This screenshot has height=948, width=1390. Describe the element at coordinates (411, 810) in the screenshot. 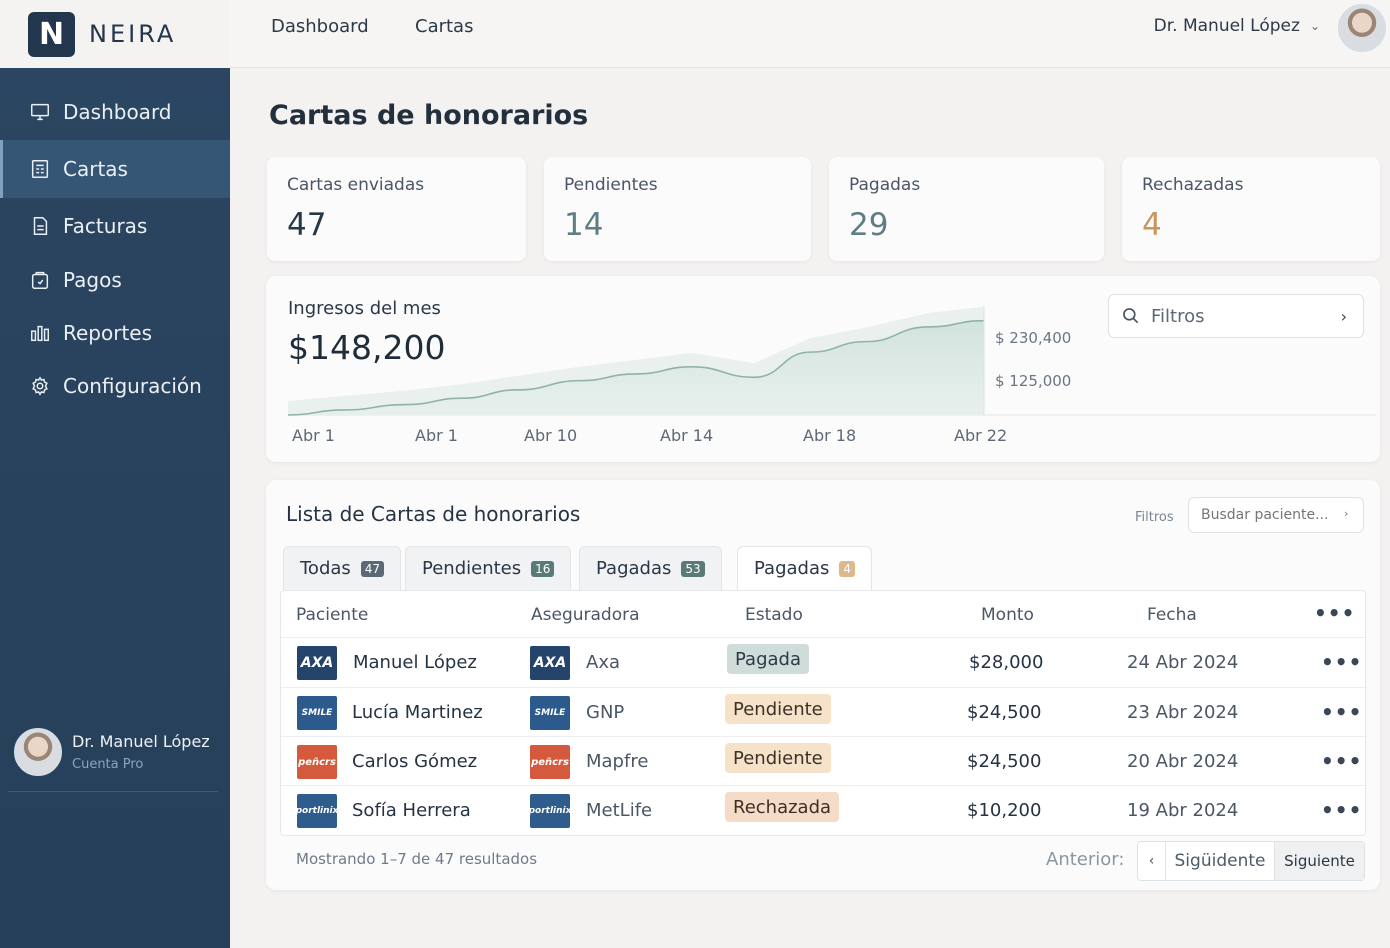

I see `patient-name: Sofía Herrera` at that location.